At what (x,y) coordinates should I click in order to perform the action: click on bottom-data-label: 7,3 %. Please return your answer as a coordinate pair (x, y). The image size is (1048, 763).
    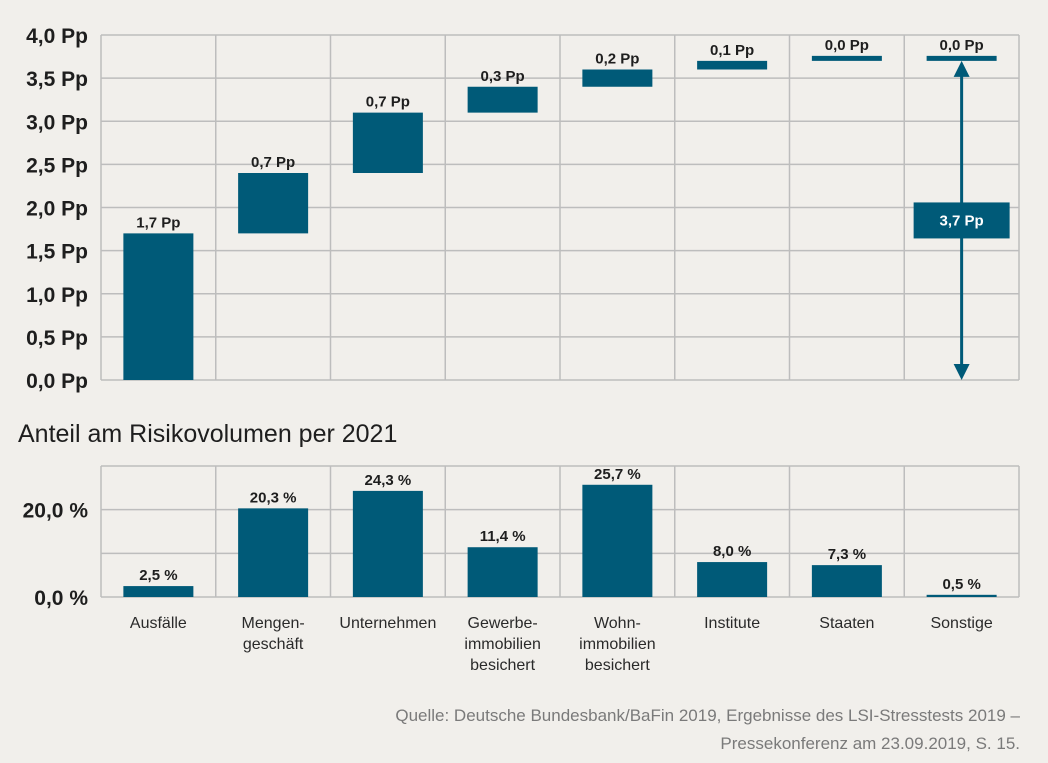
    Looking at the image, I should click on (847, 554).